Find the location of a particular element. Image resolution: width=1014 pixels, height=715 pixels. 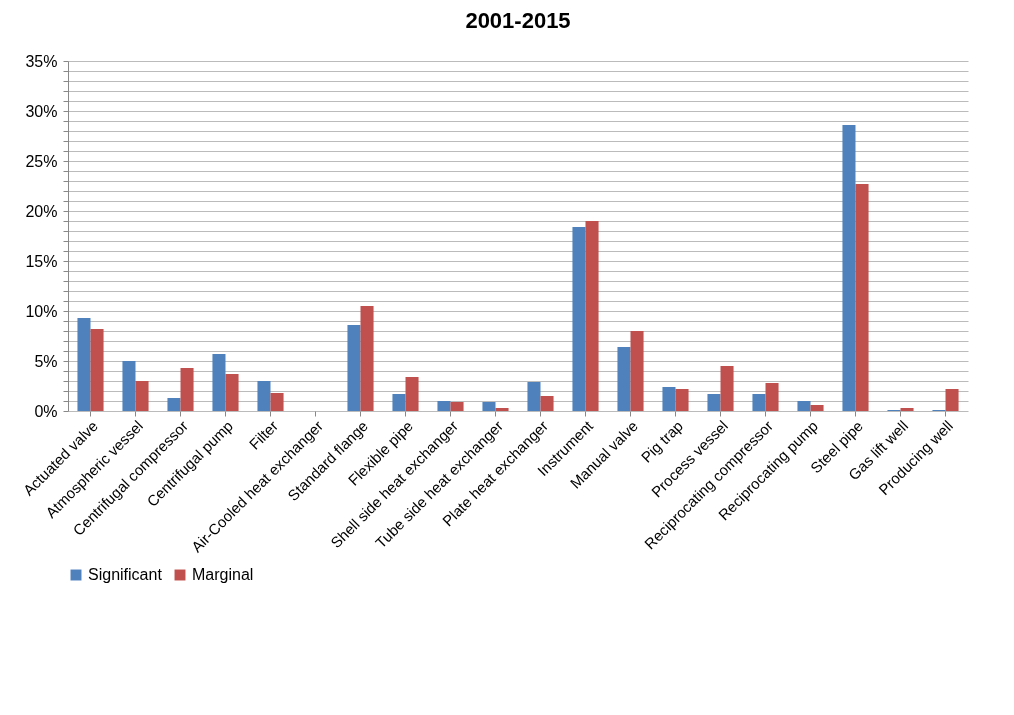

y-tick-label: 0% is located at coordinates (46, 411).